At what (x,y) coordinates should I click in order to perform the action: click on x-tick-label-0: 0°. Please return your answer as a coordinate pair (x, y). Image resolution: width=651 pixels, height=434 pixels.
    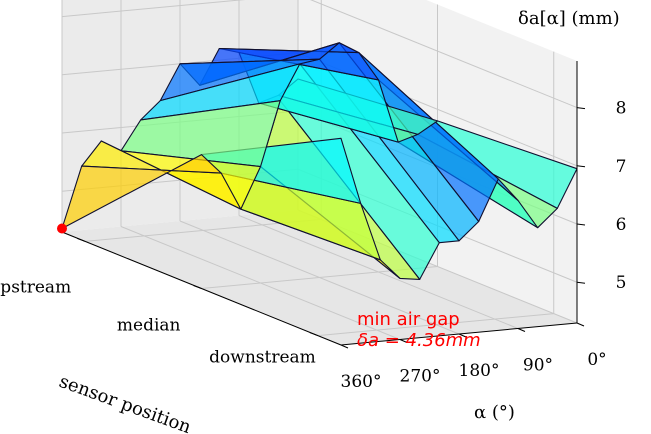
    Looking at the image, I should click on (596, 360).